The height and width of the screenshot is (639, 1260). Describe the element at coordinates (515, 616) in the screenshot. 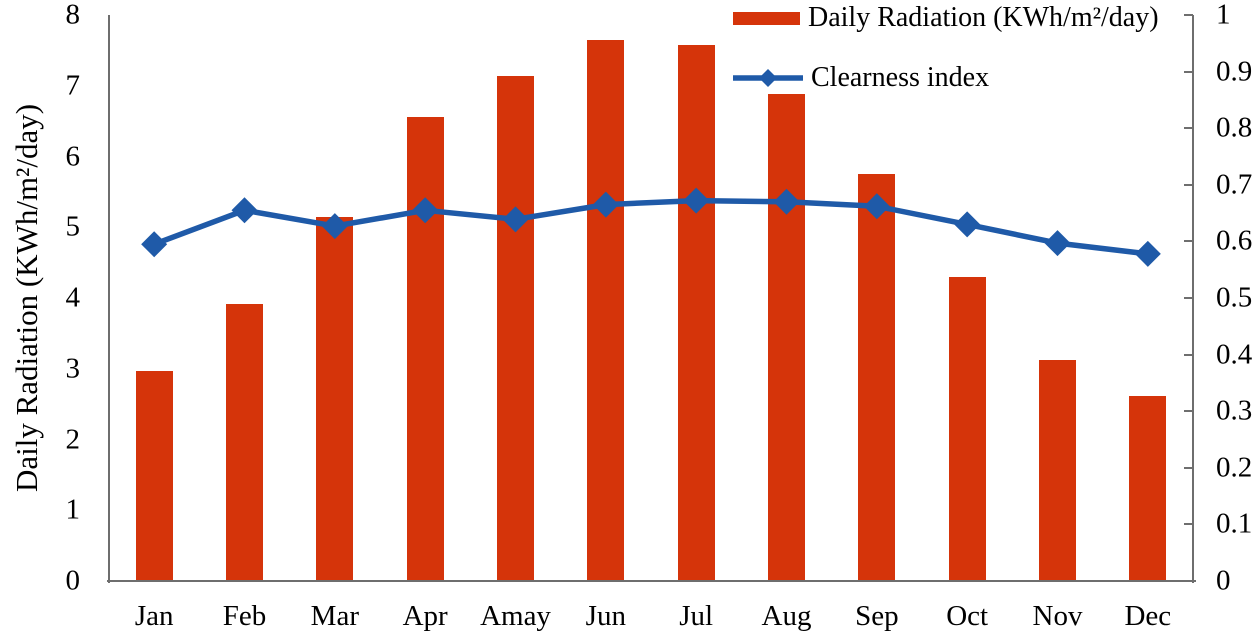

I see `x-axis-label-amay: Amay` at that location.